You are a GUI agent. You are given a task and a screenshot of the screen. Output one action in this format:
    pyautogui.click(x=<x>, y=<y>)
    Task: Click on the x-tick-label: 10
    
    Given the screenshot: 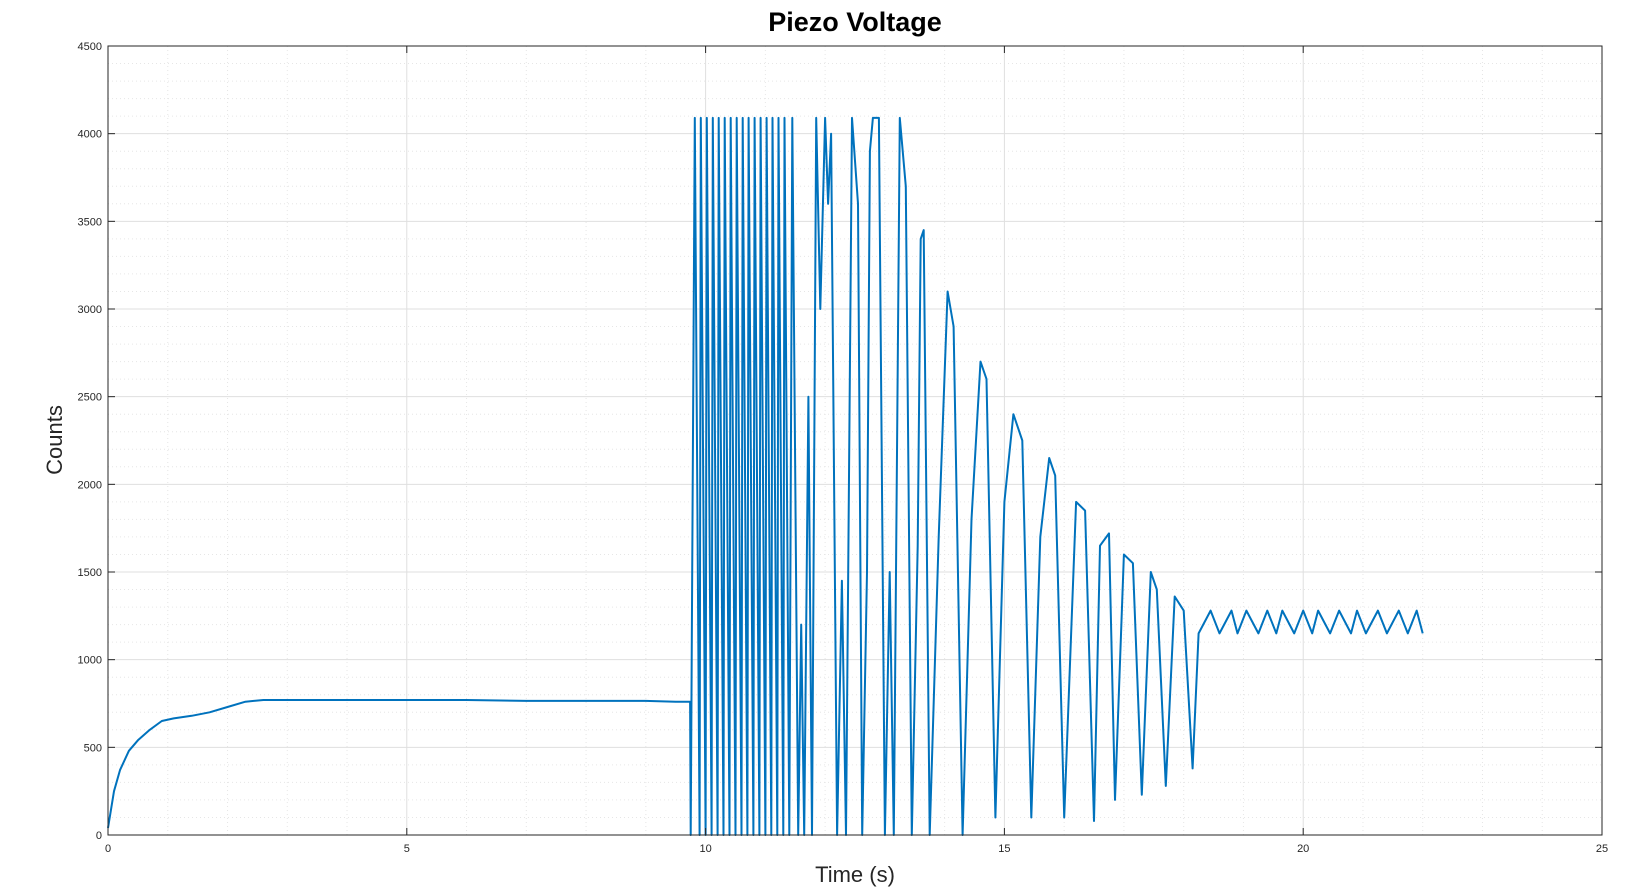 What is the action you would take?
    pyautogui.click(x=705, y=849)
    